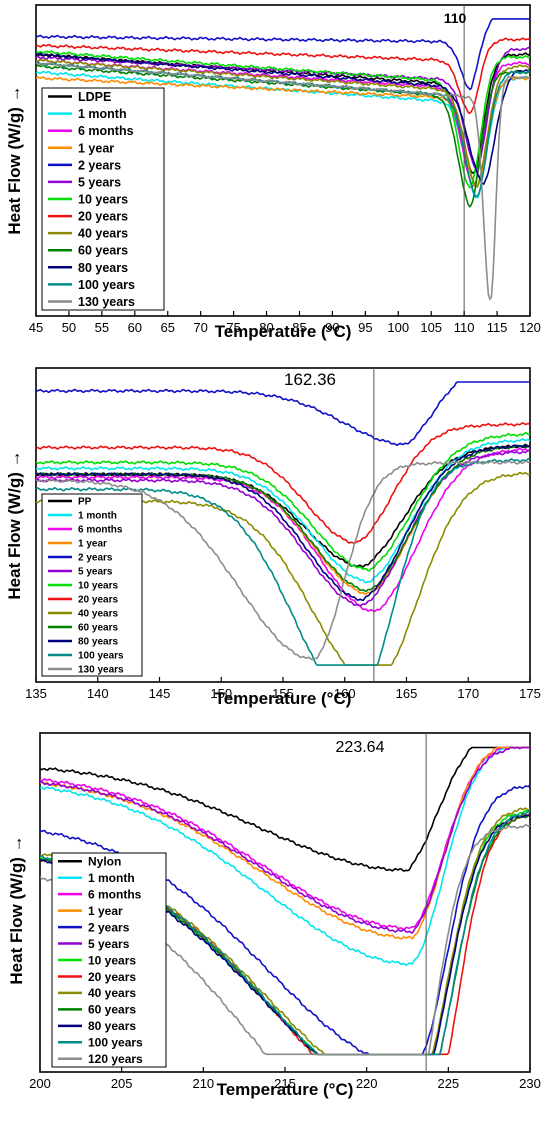 This screenshot has height=1122, width=550. What do you see at coordinates (497, 327) in the screenshot?
I see `x-tick-label: 115` at bounding box center [497, 327].